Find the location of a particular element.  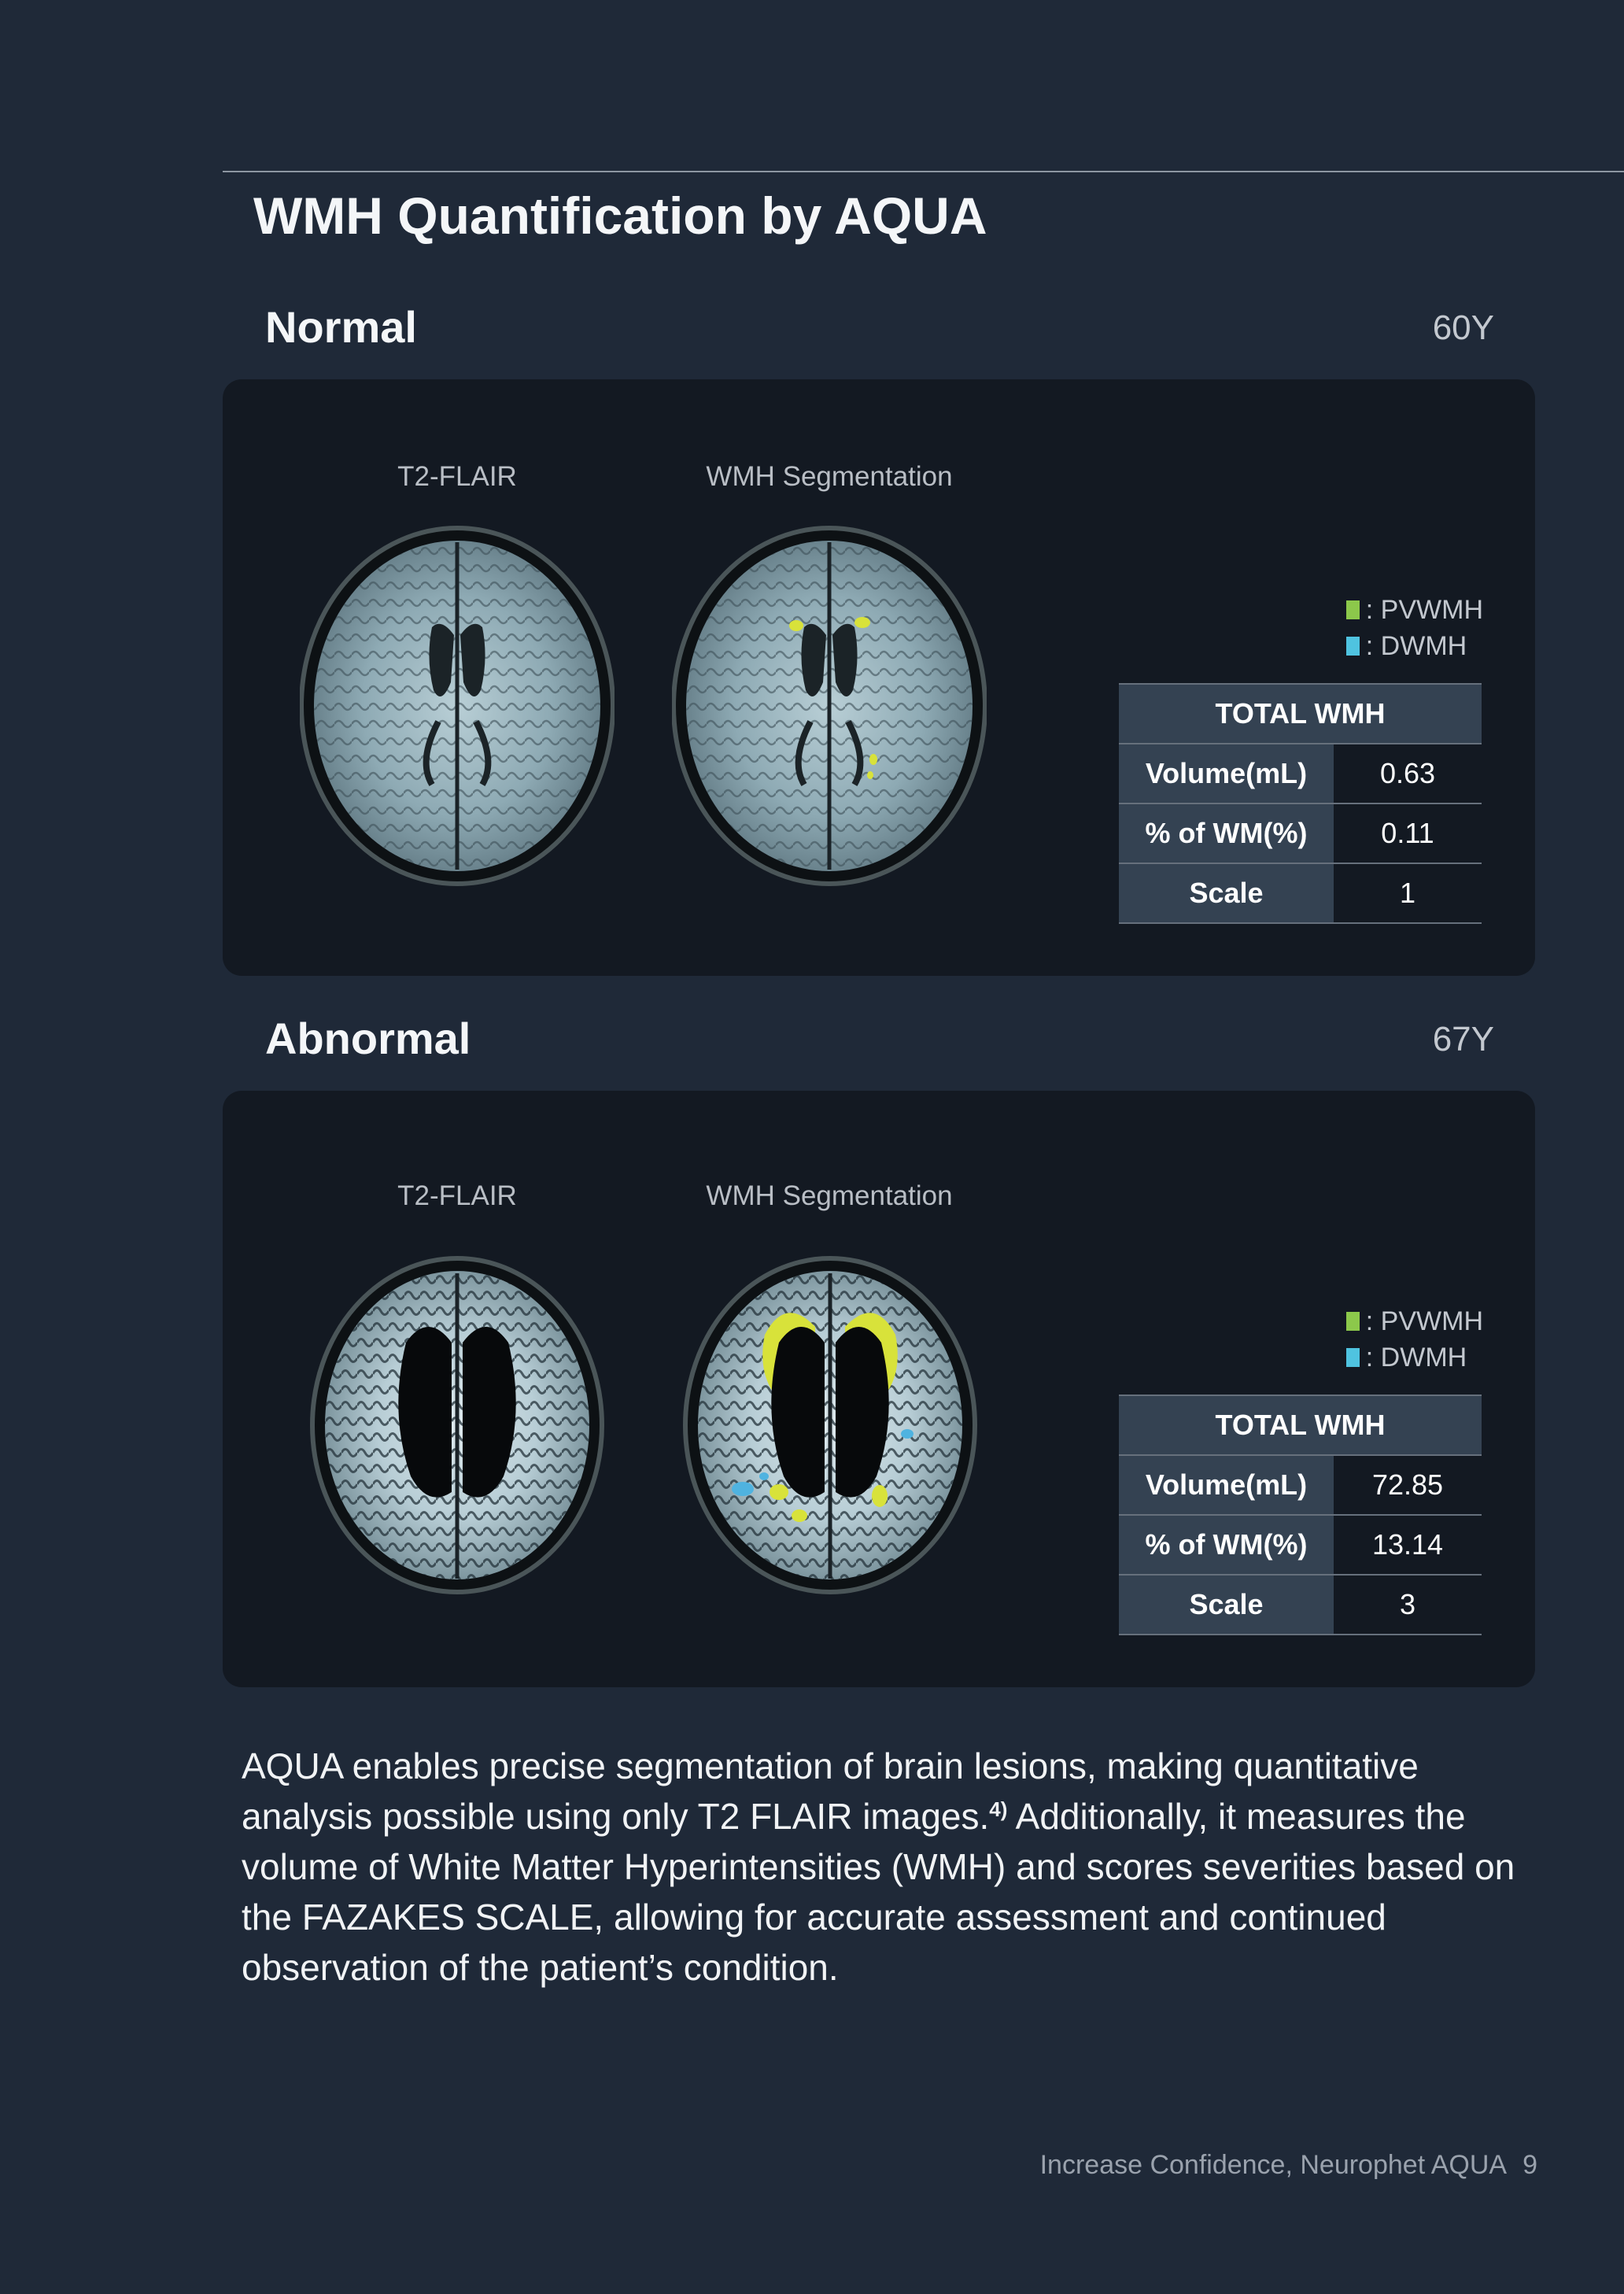

table-row: % of WM(%) 0.11 is located at coordinates (1300, 834).